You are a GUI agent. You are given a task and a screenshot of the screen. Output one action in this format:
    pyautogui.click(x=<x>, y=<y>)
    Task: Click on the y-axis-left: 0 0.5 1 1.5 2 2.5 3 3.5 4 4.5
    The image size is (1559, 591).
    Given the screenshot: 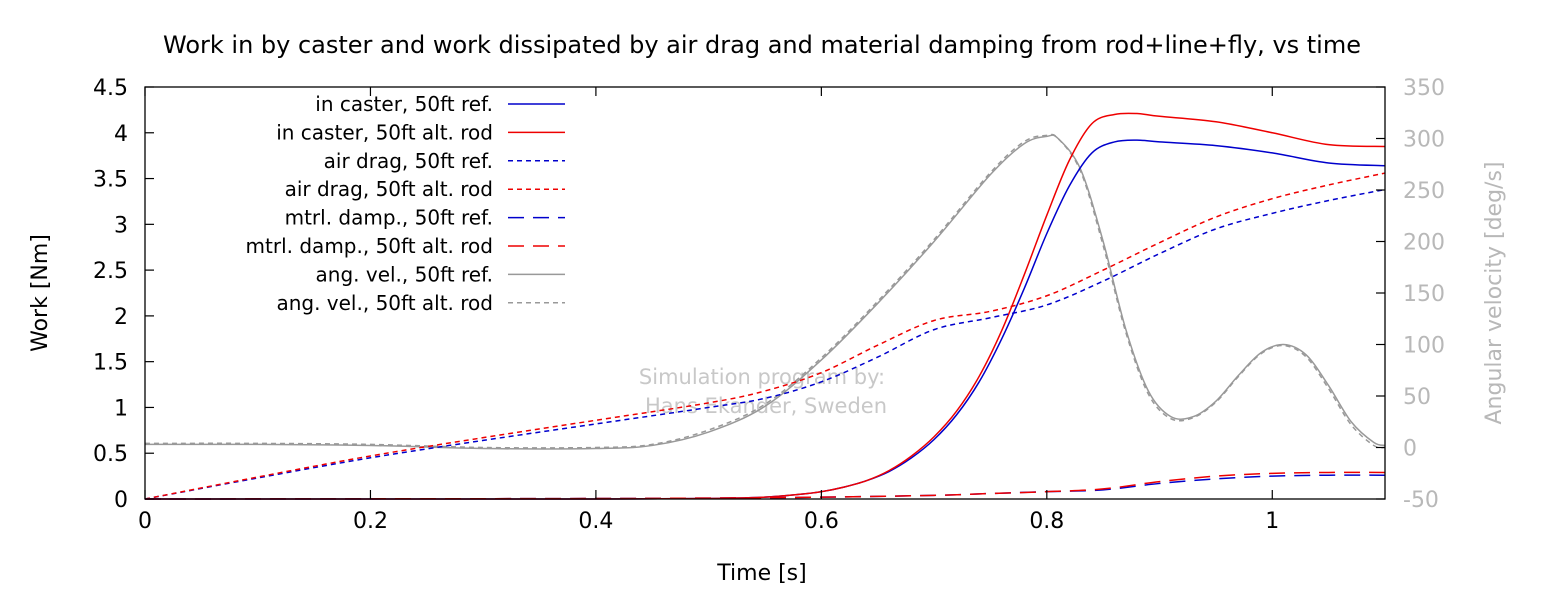 What is the action you would take?
    pyautogui.click(x=123, y=294)
    